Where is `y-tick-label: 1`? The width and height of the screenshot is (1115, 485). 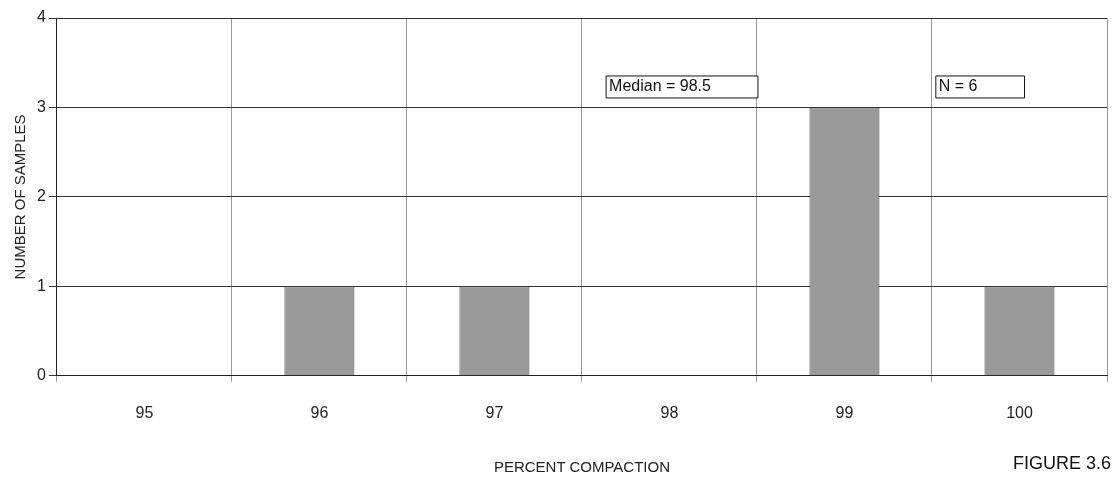
y-tick-label: 1 is located at coordinates (41, 285).